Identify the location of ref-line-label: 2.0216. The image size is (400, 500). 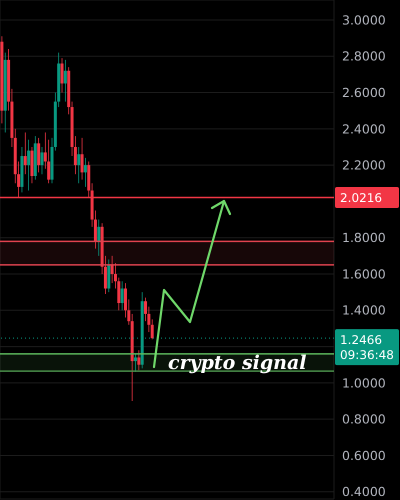
(361, 197).